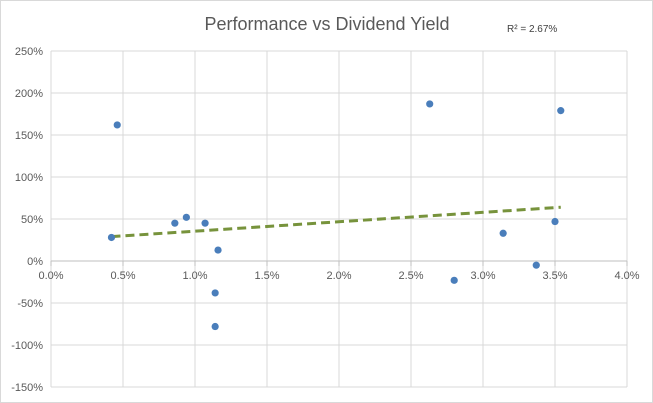 The height and width of the screenshot is (403, 653). What do you see at coordinates (50, 276) in the screenshot?
I see `x-tick-label: 0.0%` at bounding box center [50, 276].